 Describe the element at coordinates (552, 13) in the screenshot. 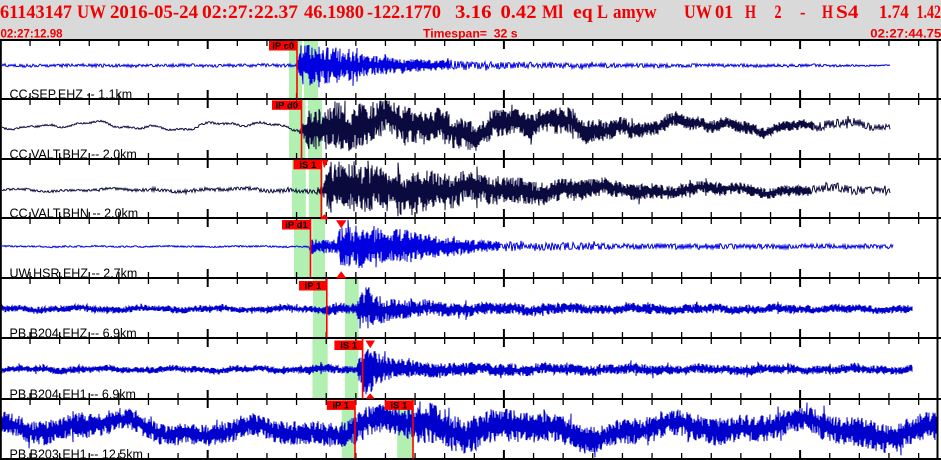

I see `svg-text: Ml` at that location.